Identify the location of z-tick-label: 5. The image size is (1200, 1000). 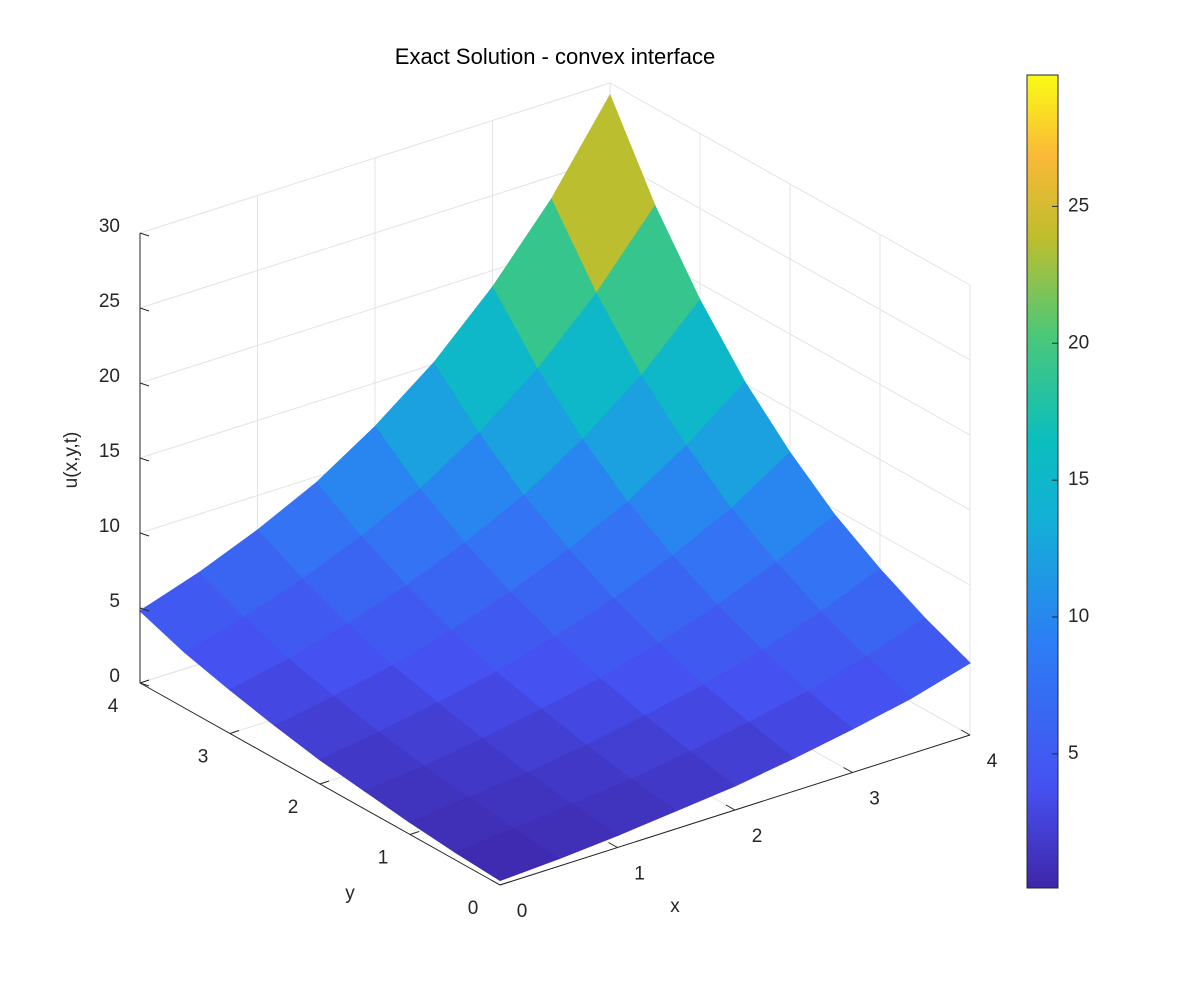
(114, 601).